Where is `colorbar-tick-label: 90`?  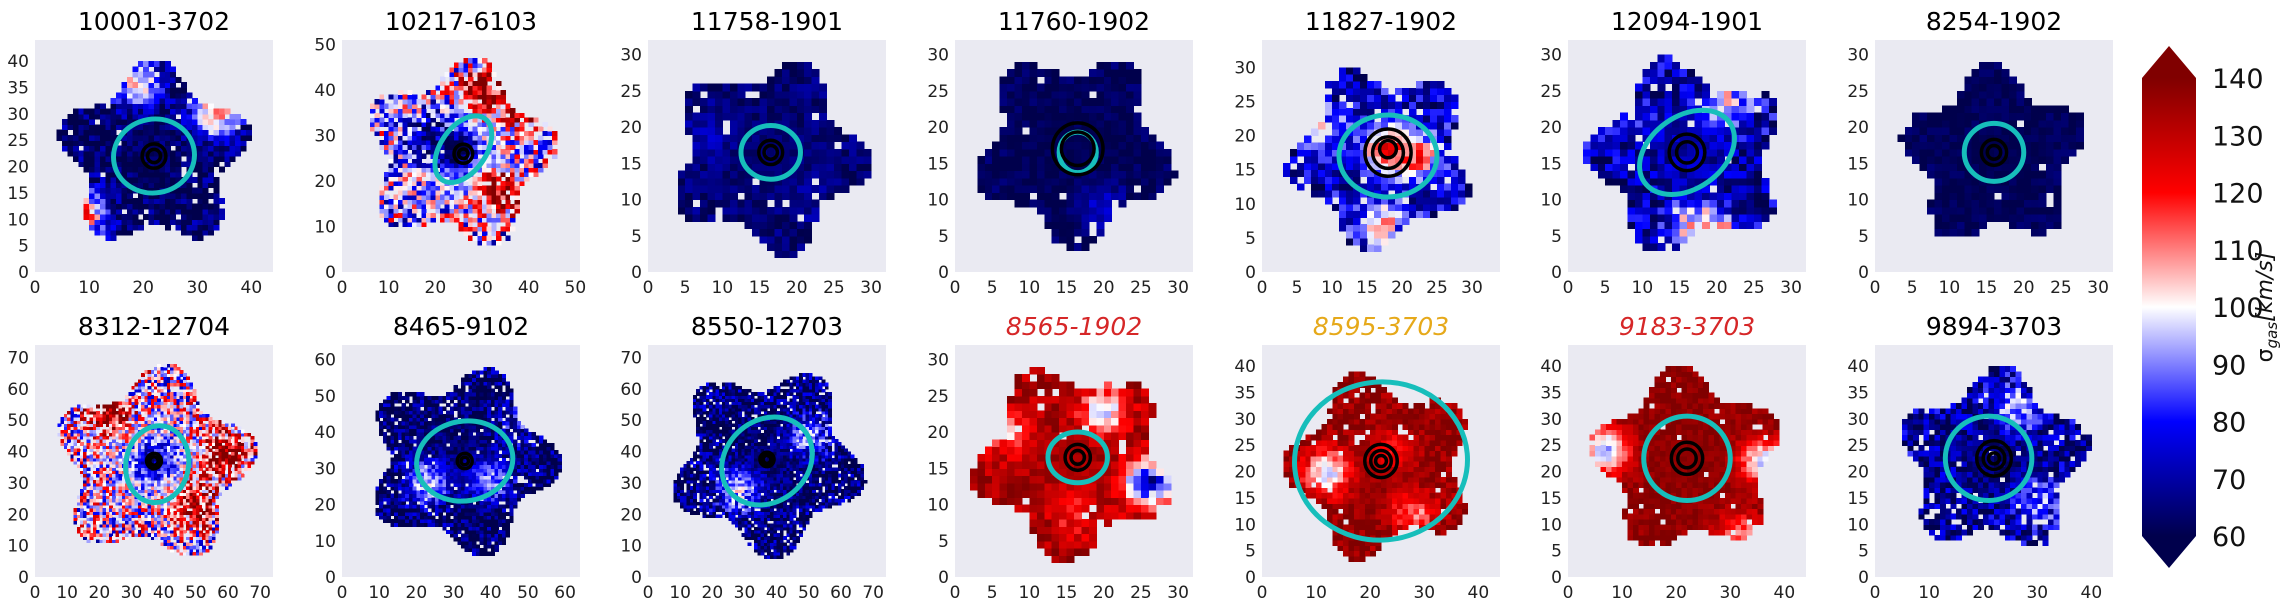 colorbar-tick-label: 90 is located at coordinates (2229, 365).